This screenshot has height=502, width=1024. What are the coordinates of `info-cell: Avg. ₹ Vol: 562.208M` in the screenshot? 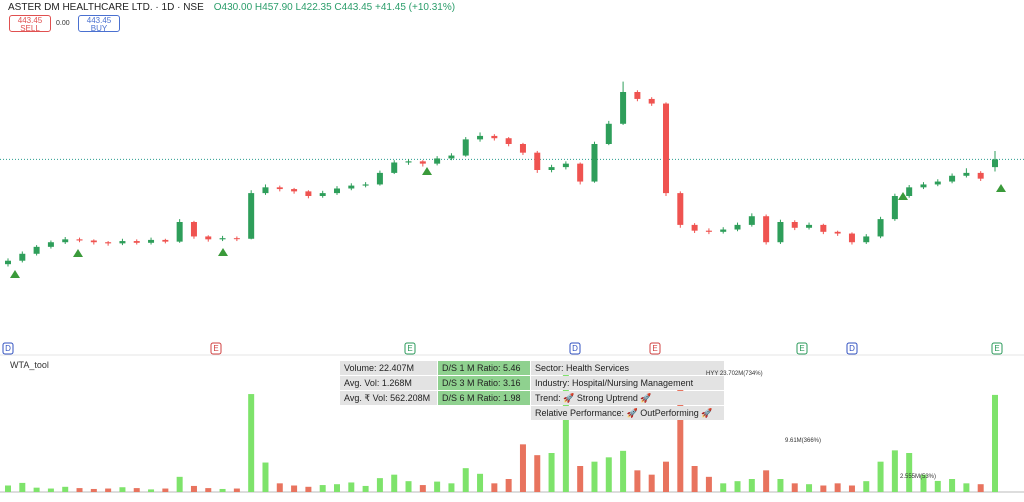 It's located at (388, 398).